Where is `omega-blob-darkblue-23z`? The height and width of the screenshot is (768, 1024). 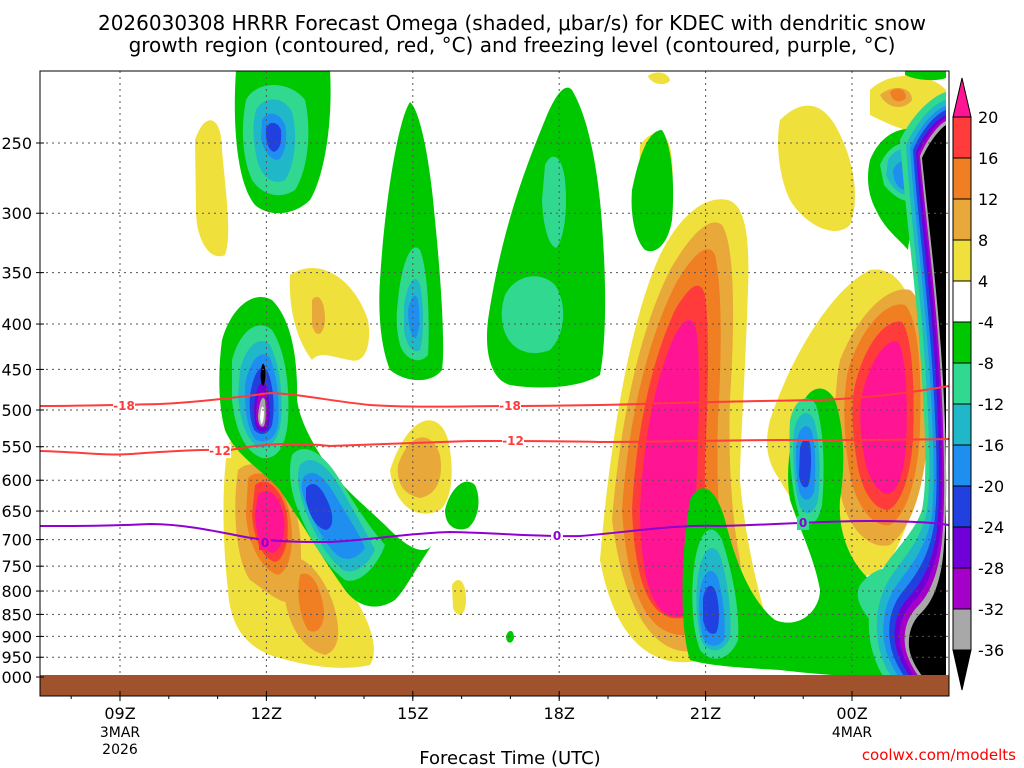
omega-blob-darkblue-23z is located at coordinates (805, 463).